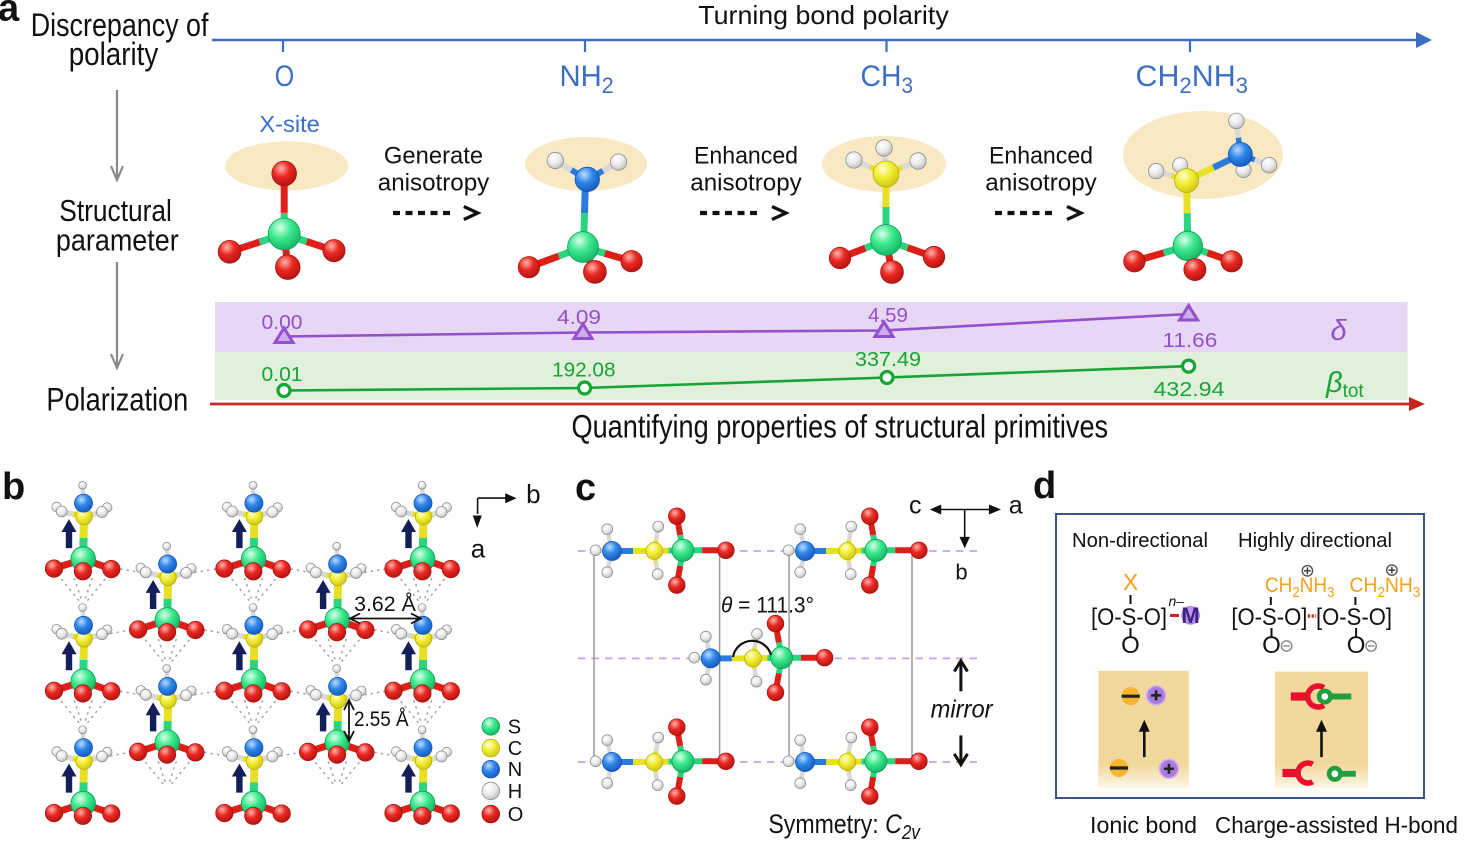  Describe the element at coordinates (1189, 341) in the screenshot. I see `svg-text: 11.66` at that location.